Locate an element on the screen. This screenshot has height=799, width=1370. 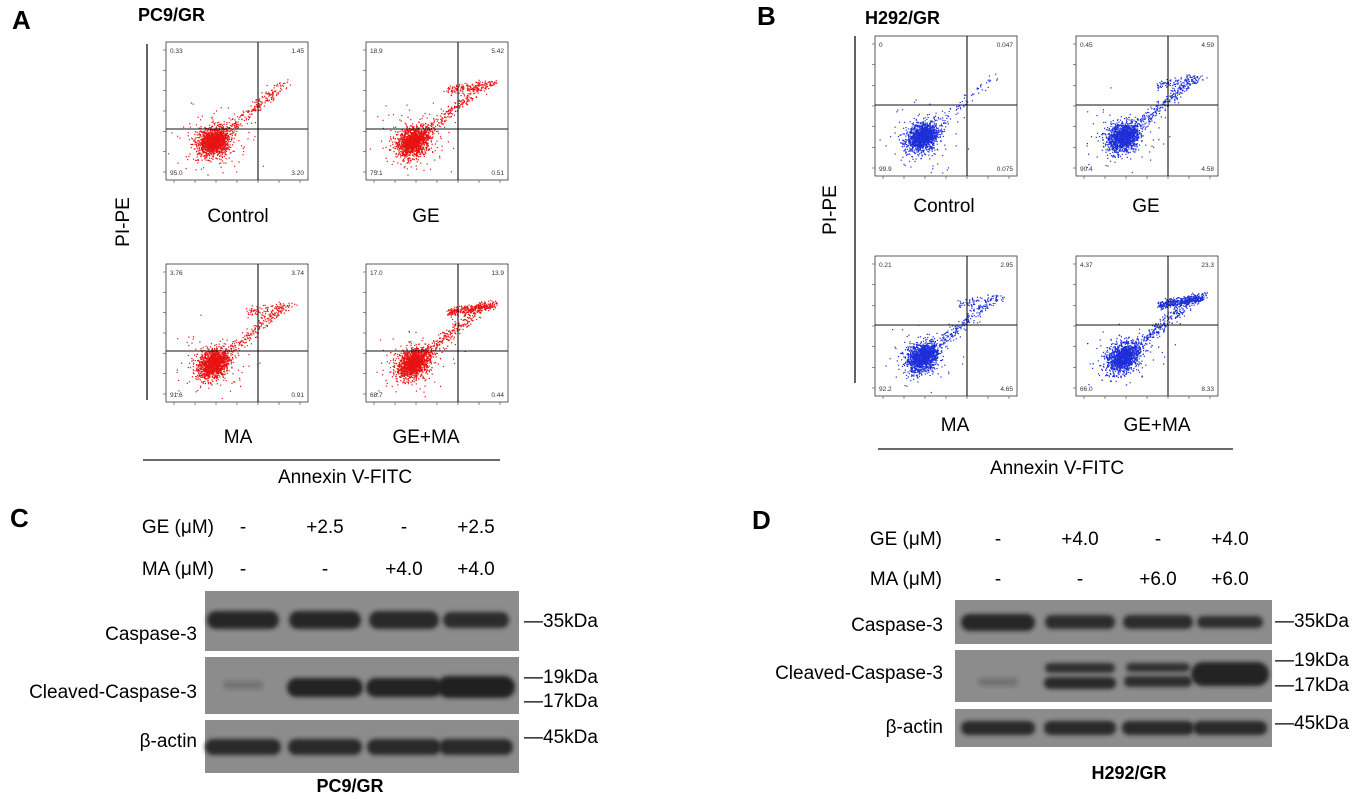
quadrant-ul-value: 0.21 is located at coordinates (885, 265).